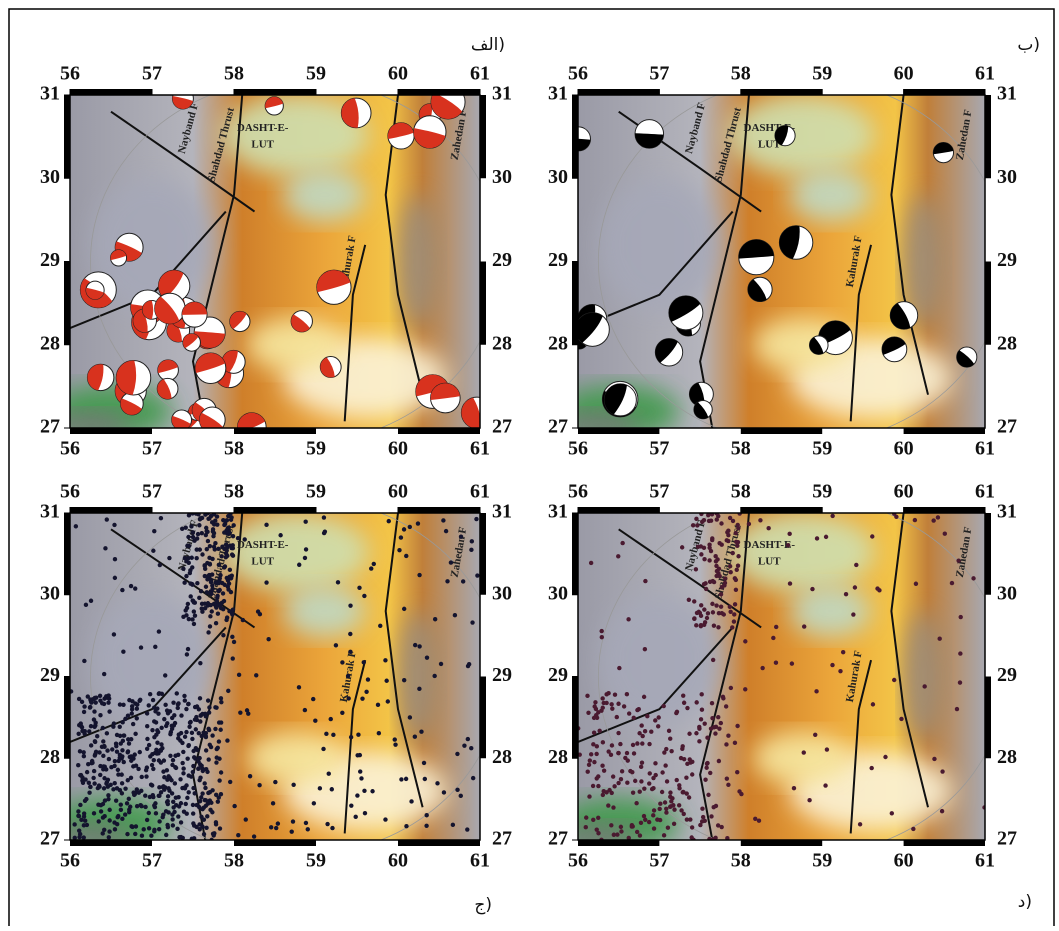 The image size is (1059, 931). What do you see at coordinates (769, 562) in the screenshot?
I see `map-label: LUT` at bounding box center [769, 562].